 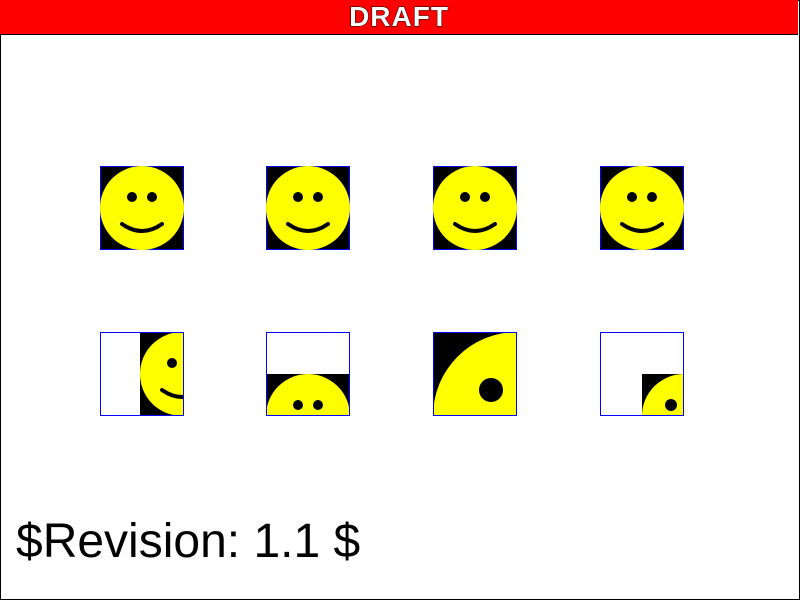 I want to click on draft-banner: DRAFT, so click(x=399, y=17).